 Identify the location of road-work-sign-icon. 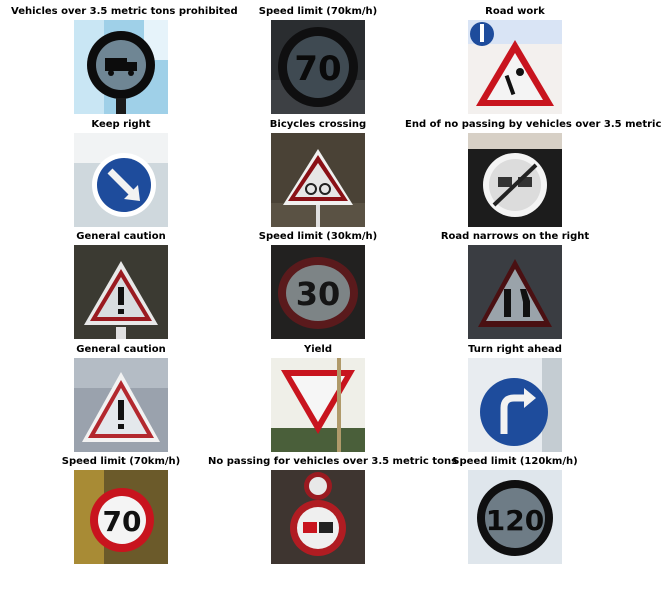
(515, 67).